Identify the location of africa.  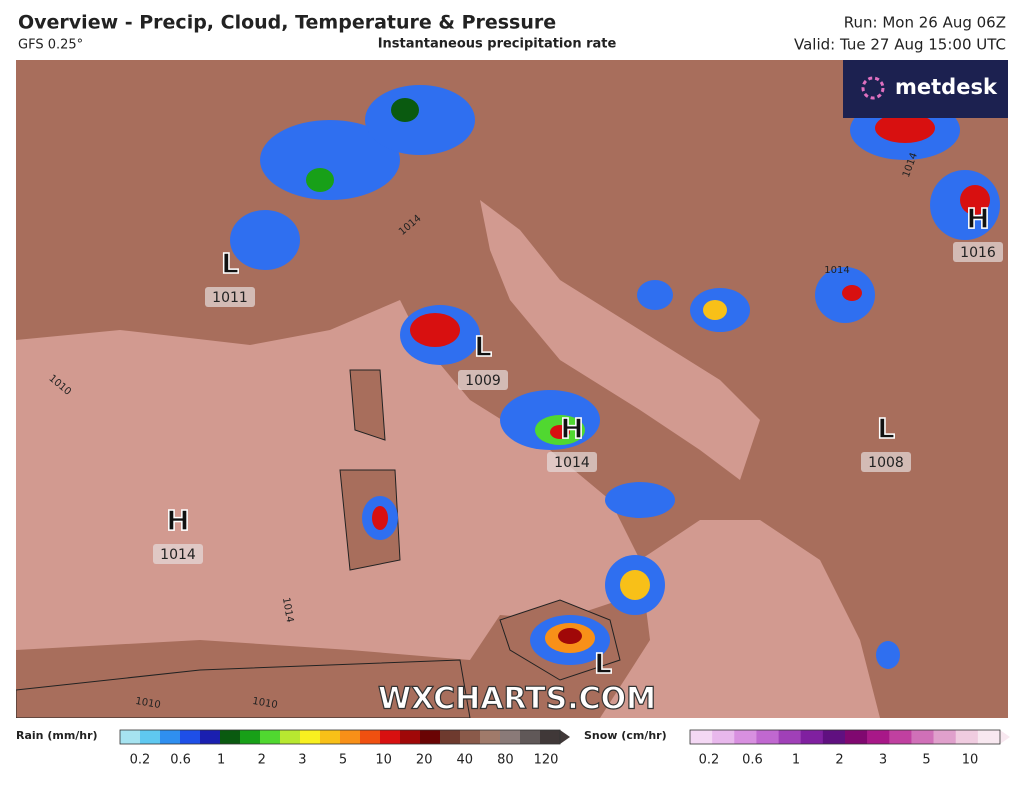
(243, 688).